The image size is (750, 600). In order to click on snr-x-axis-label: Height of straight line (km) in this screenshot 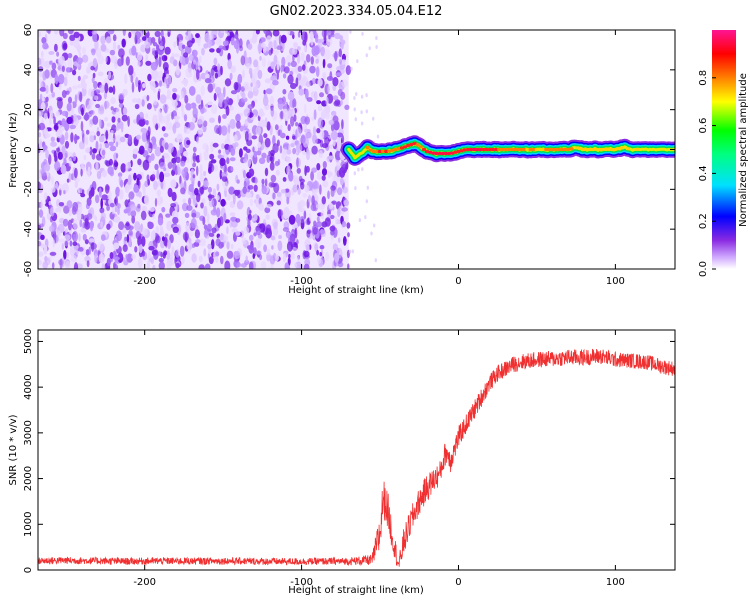, I will do `click(356, 590)`.